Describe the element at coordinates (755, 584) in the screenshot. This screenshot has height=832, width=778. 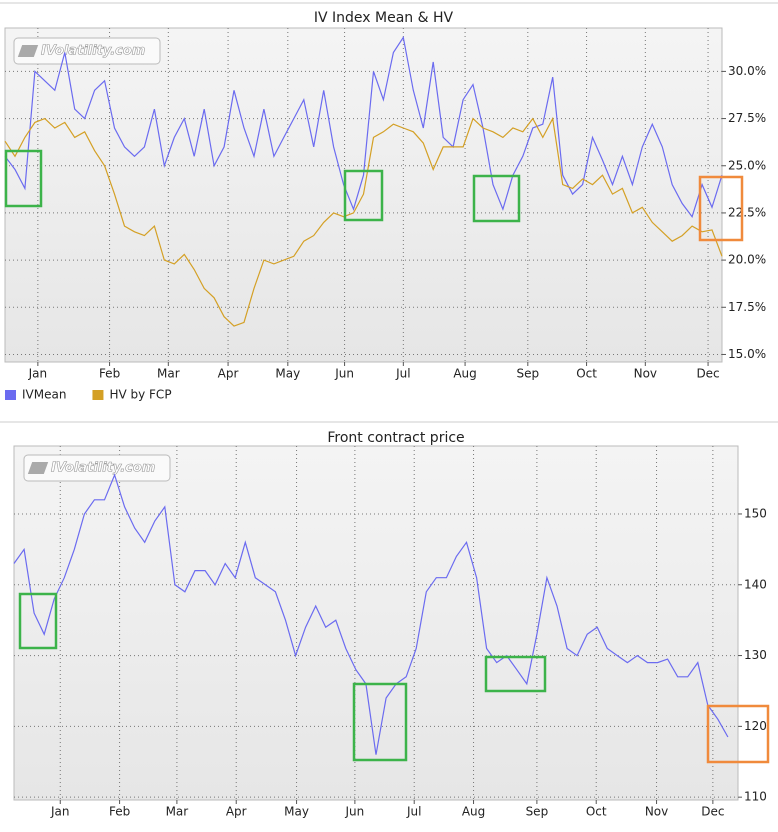
I see `y-tick-label: 140` at that location.